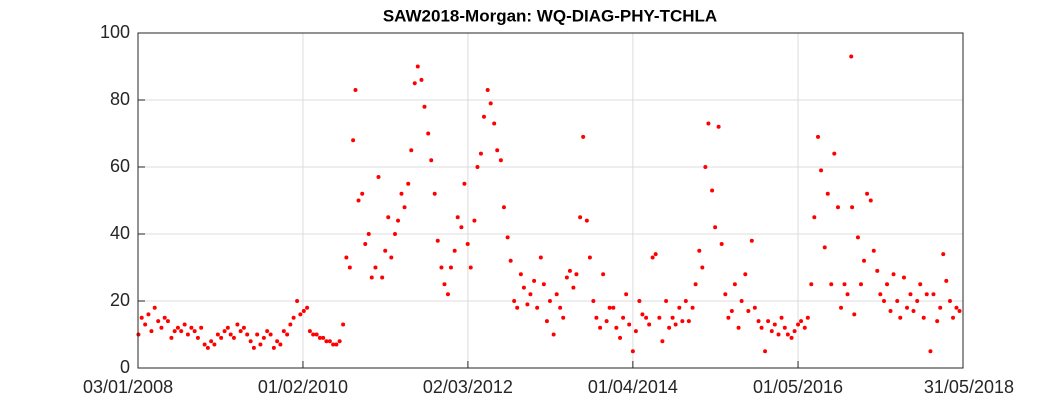 The width and height of the screenshot is (1063, 413). I want to click on x-tick-label: 01/02/2010, so click(303, 387).